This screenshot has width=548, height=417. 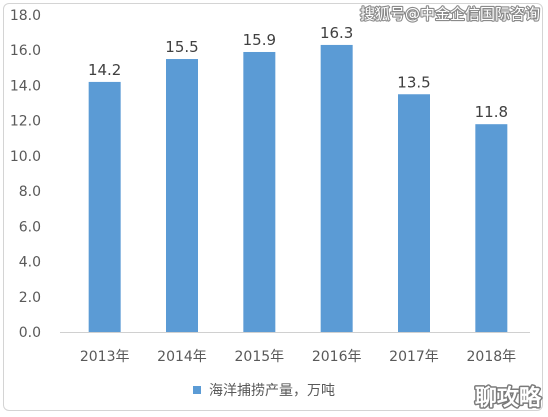 I want to click on watermark-bottom: 聊攻略 聊攻略, so click(x=508, y=398).